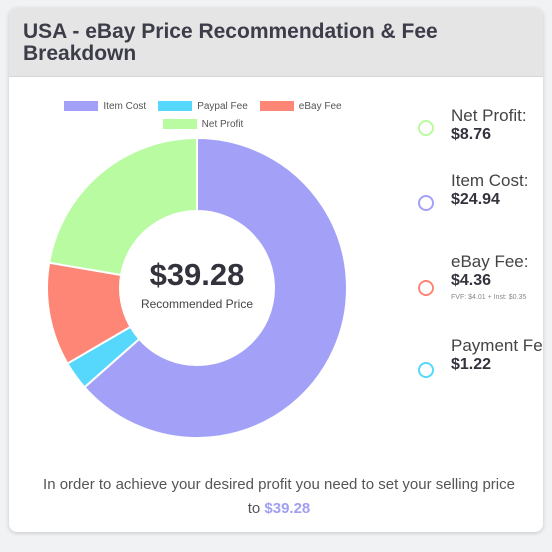  I want to click on net-profit-slice, so click(122, 206).